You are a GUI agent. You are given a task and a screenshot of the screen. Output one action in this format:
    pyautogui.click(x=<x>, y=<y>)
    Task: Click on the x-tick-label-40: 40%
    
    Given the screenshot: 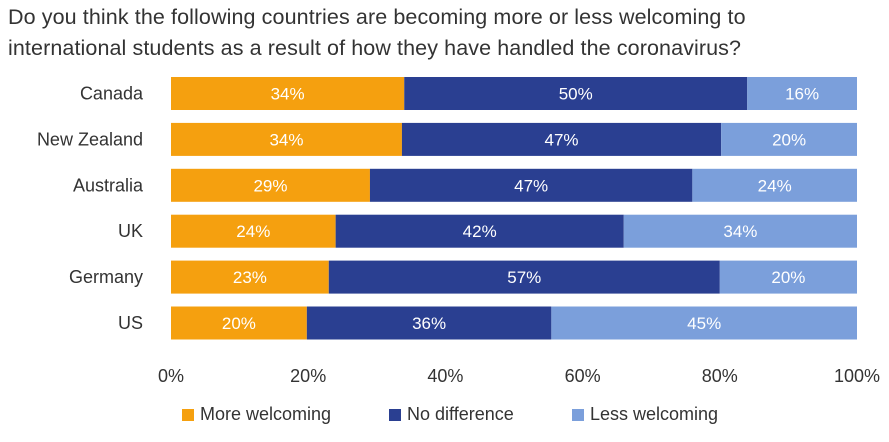 What is the action you would take?
    pyautogui.click(x=445, y=376)
    